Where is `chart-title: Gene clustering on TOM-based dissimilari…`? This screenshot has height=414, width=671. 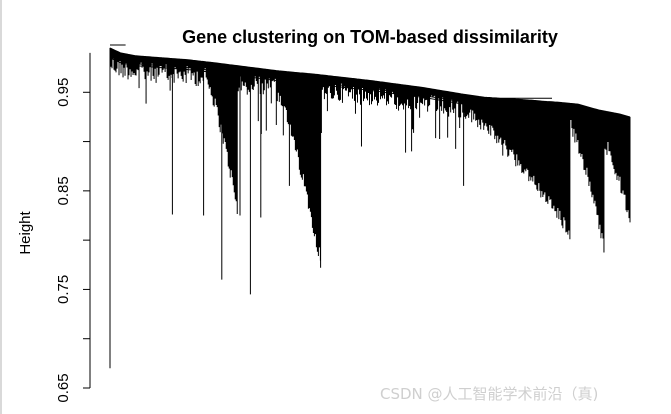
chart-title: Gene clustering on TOM-based dissimilari… is located at coordinates (370, 37).